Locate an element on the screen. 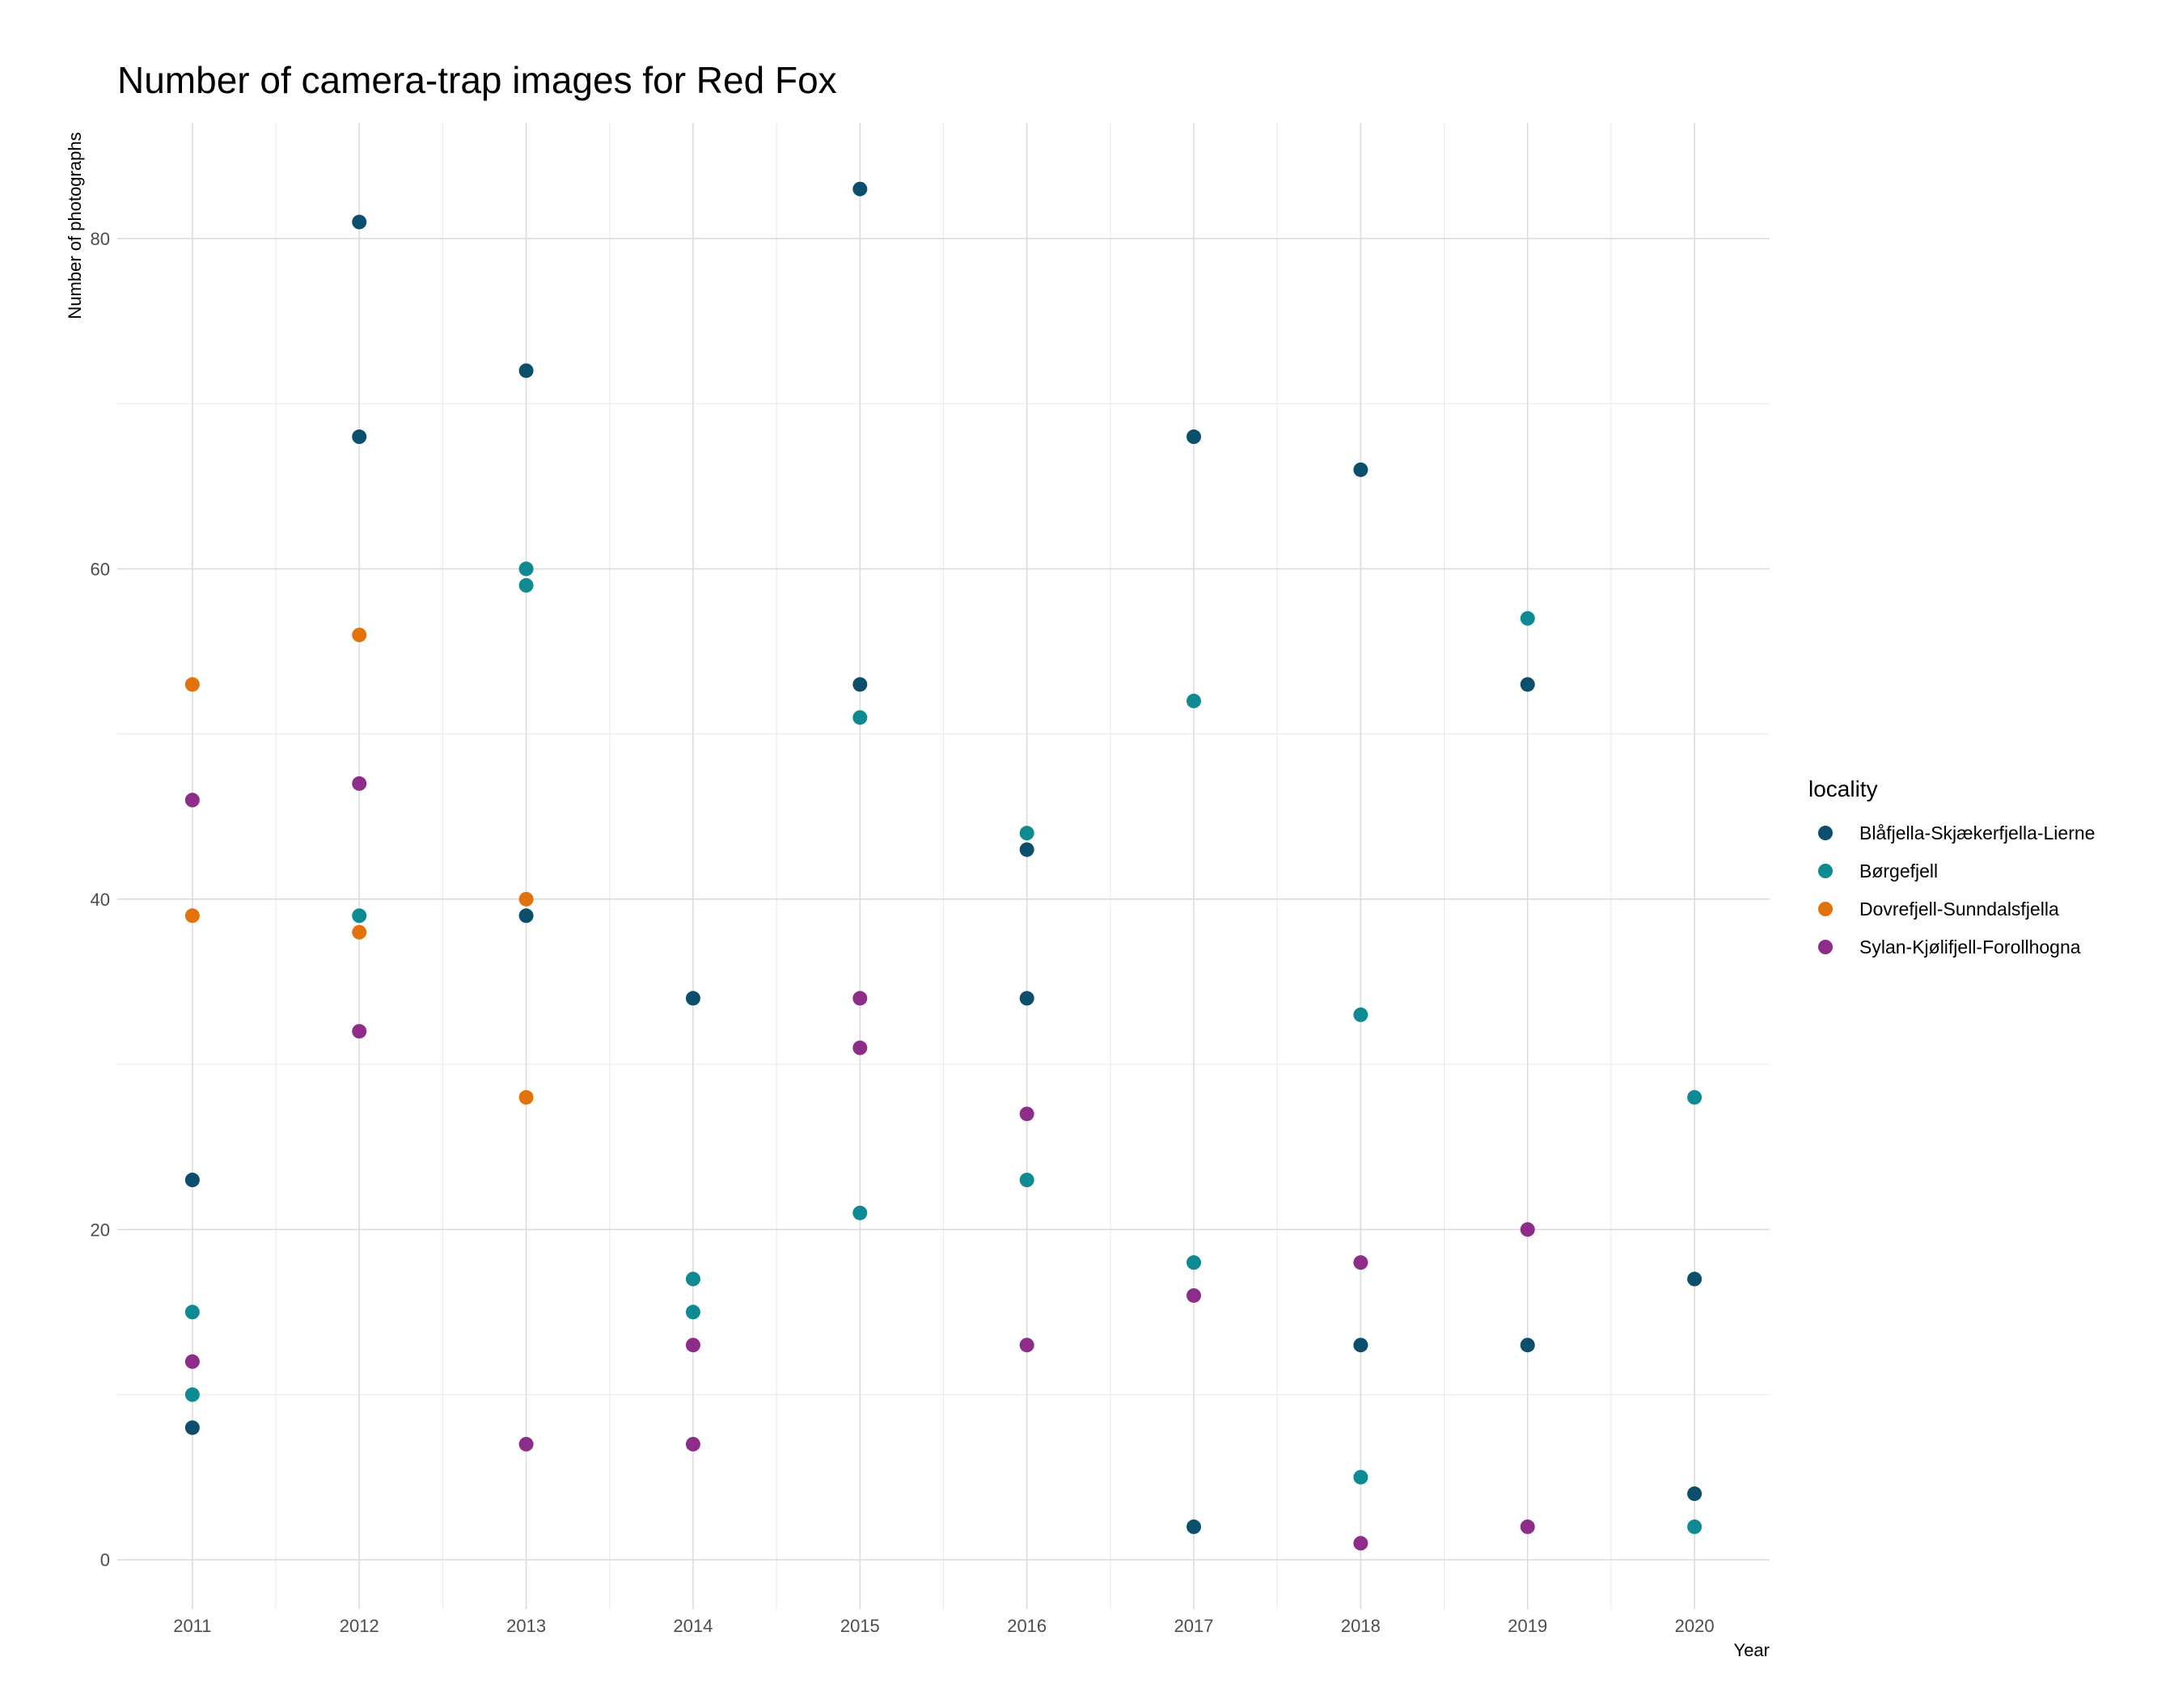 Image resolution: width=2174 pixels, height=1708 pixels. x-tick-label: 2013 is located at coordinates (526, 1626).